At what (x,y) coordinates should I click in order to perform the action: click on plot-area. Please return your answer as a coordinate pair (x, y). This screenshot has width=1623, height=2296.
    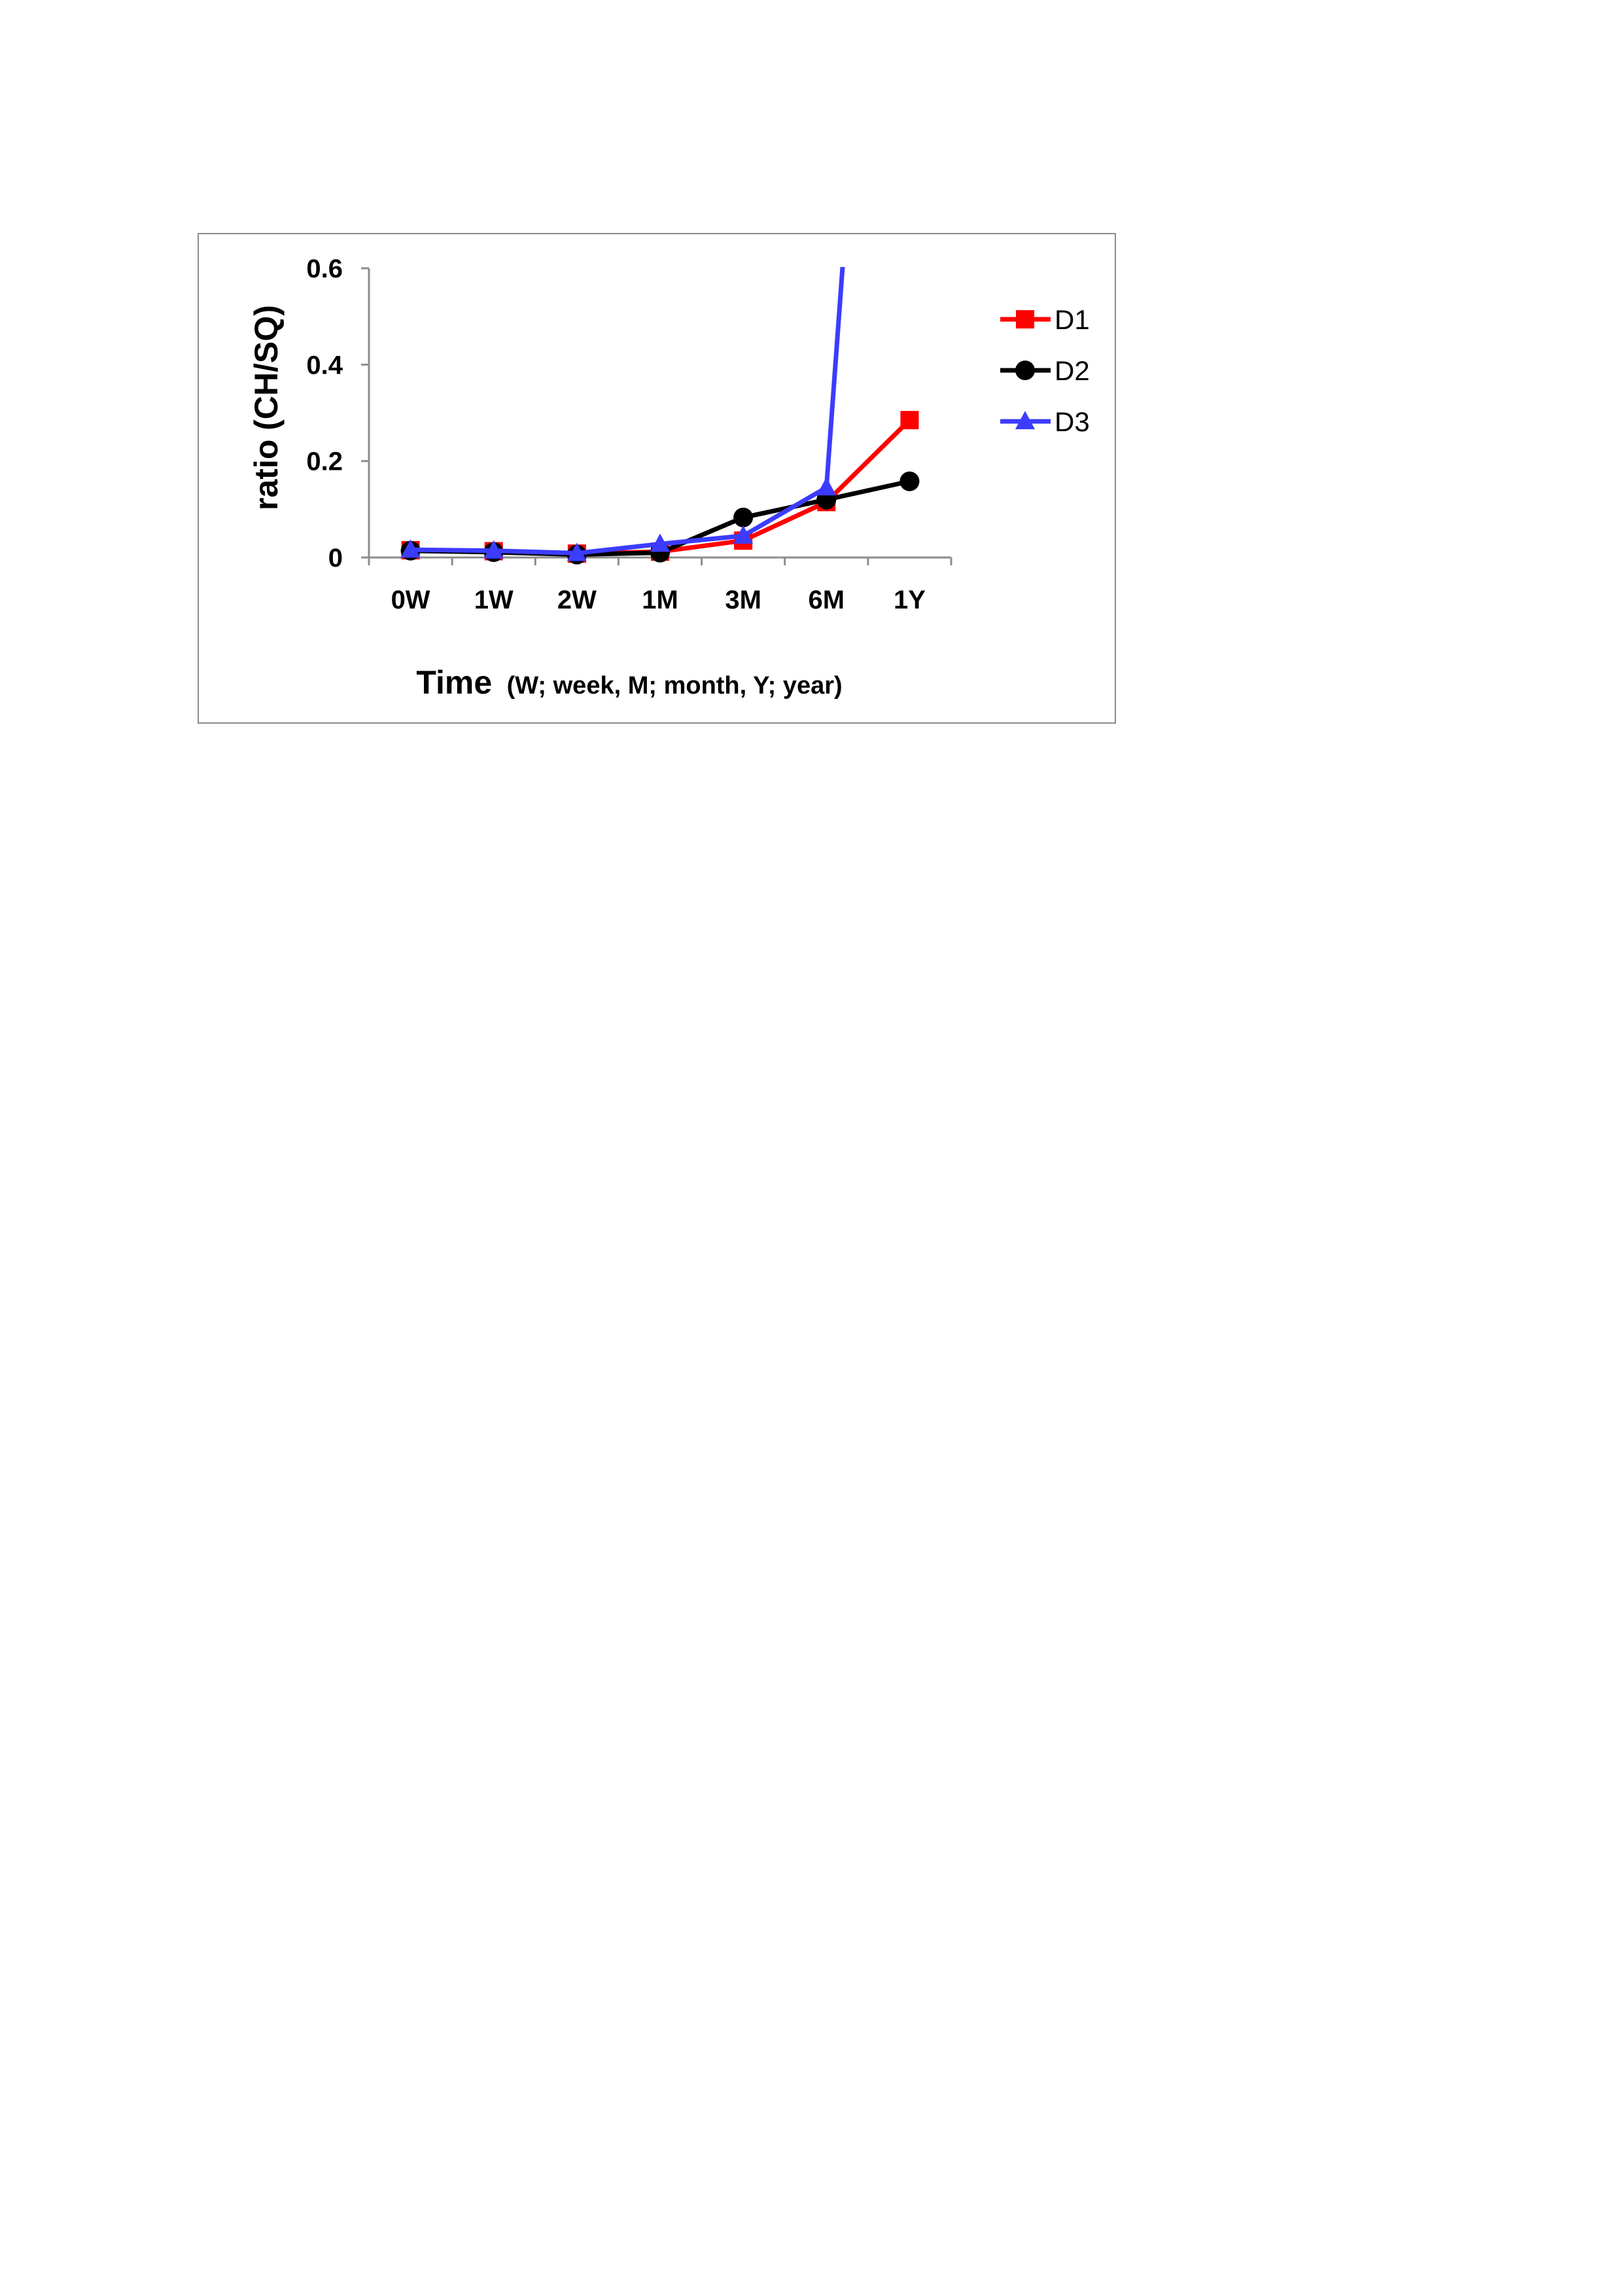
    Looking at the image, I should click on (660, 416).